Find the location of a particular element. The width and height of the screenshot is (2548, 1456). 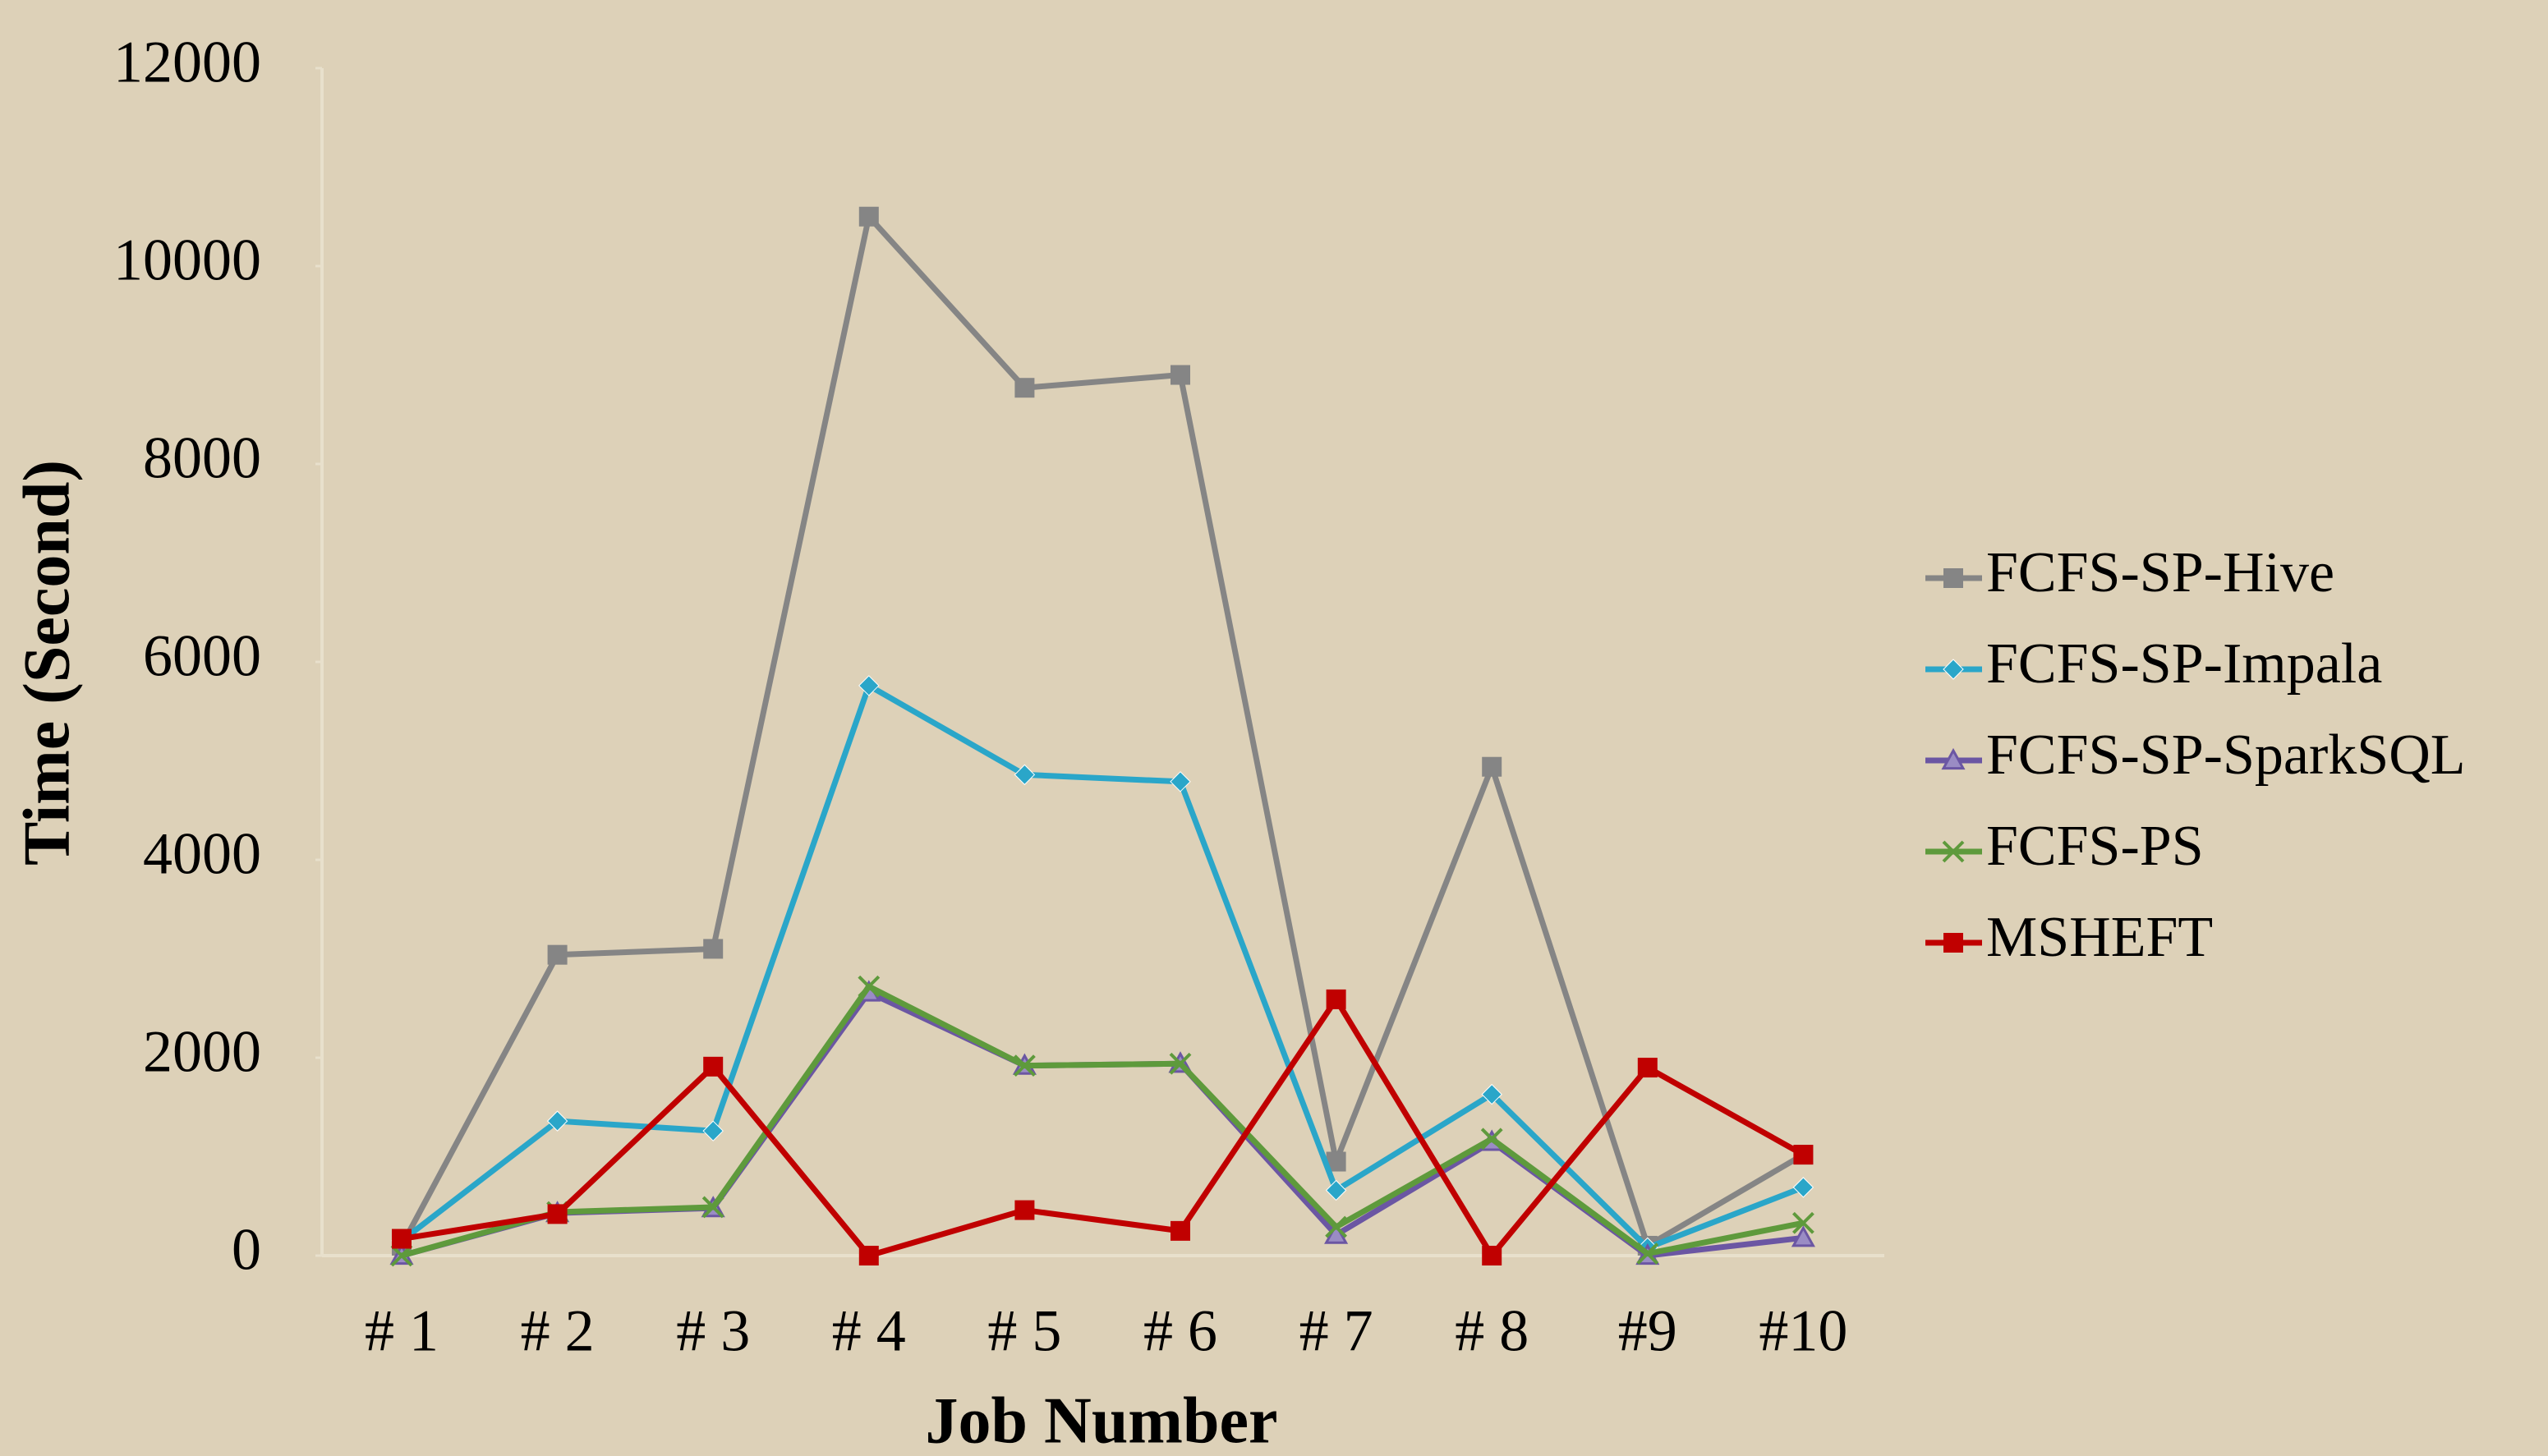

x-axis-title: Job Number is located at coordinates (1102, 1420).